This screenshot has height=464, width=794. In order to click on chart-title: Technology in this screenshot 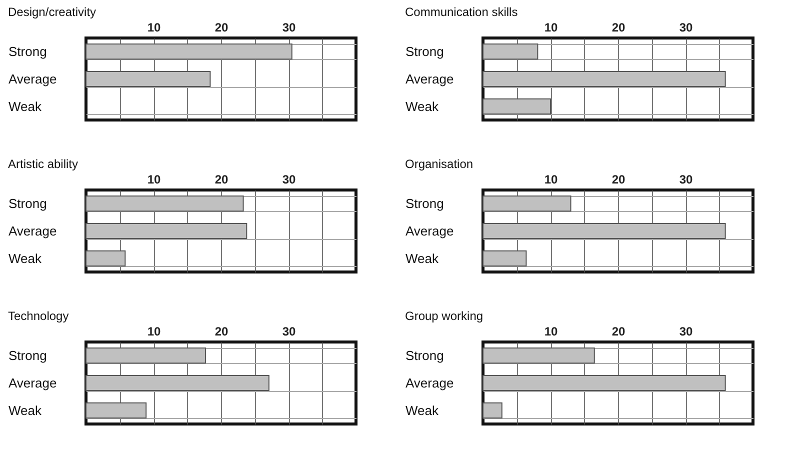, I will do `click(38, 316)`.